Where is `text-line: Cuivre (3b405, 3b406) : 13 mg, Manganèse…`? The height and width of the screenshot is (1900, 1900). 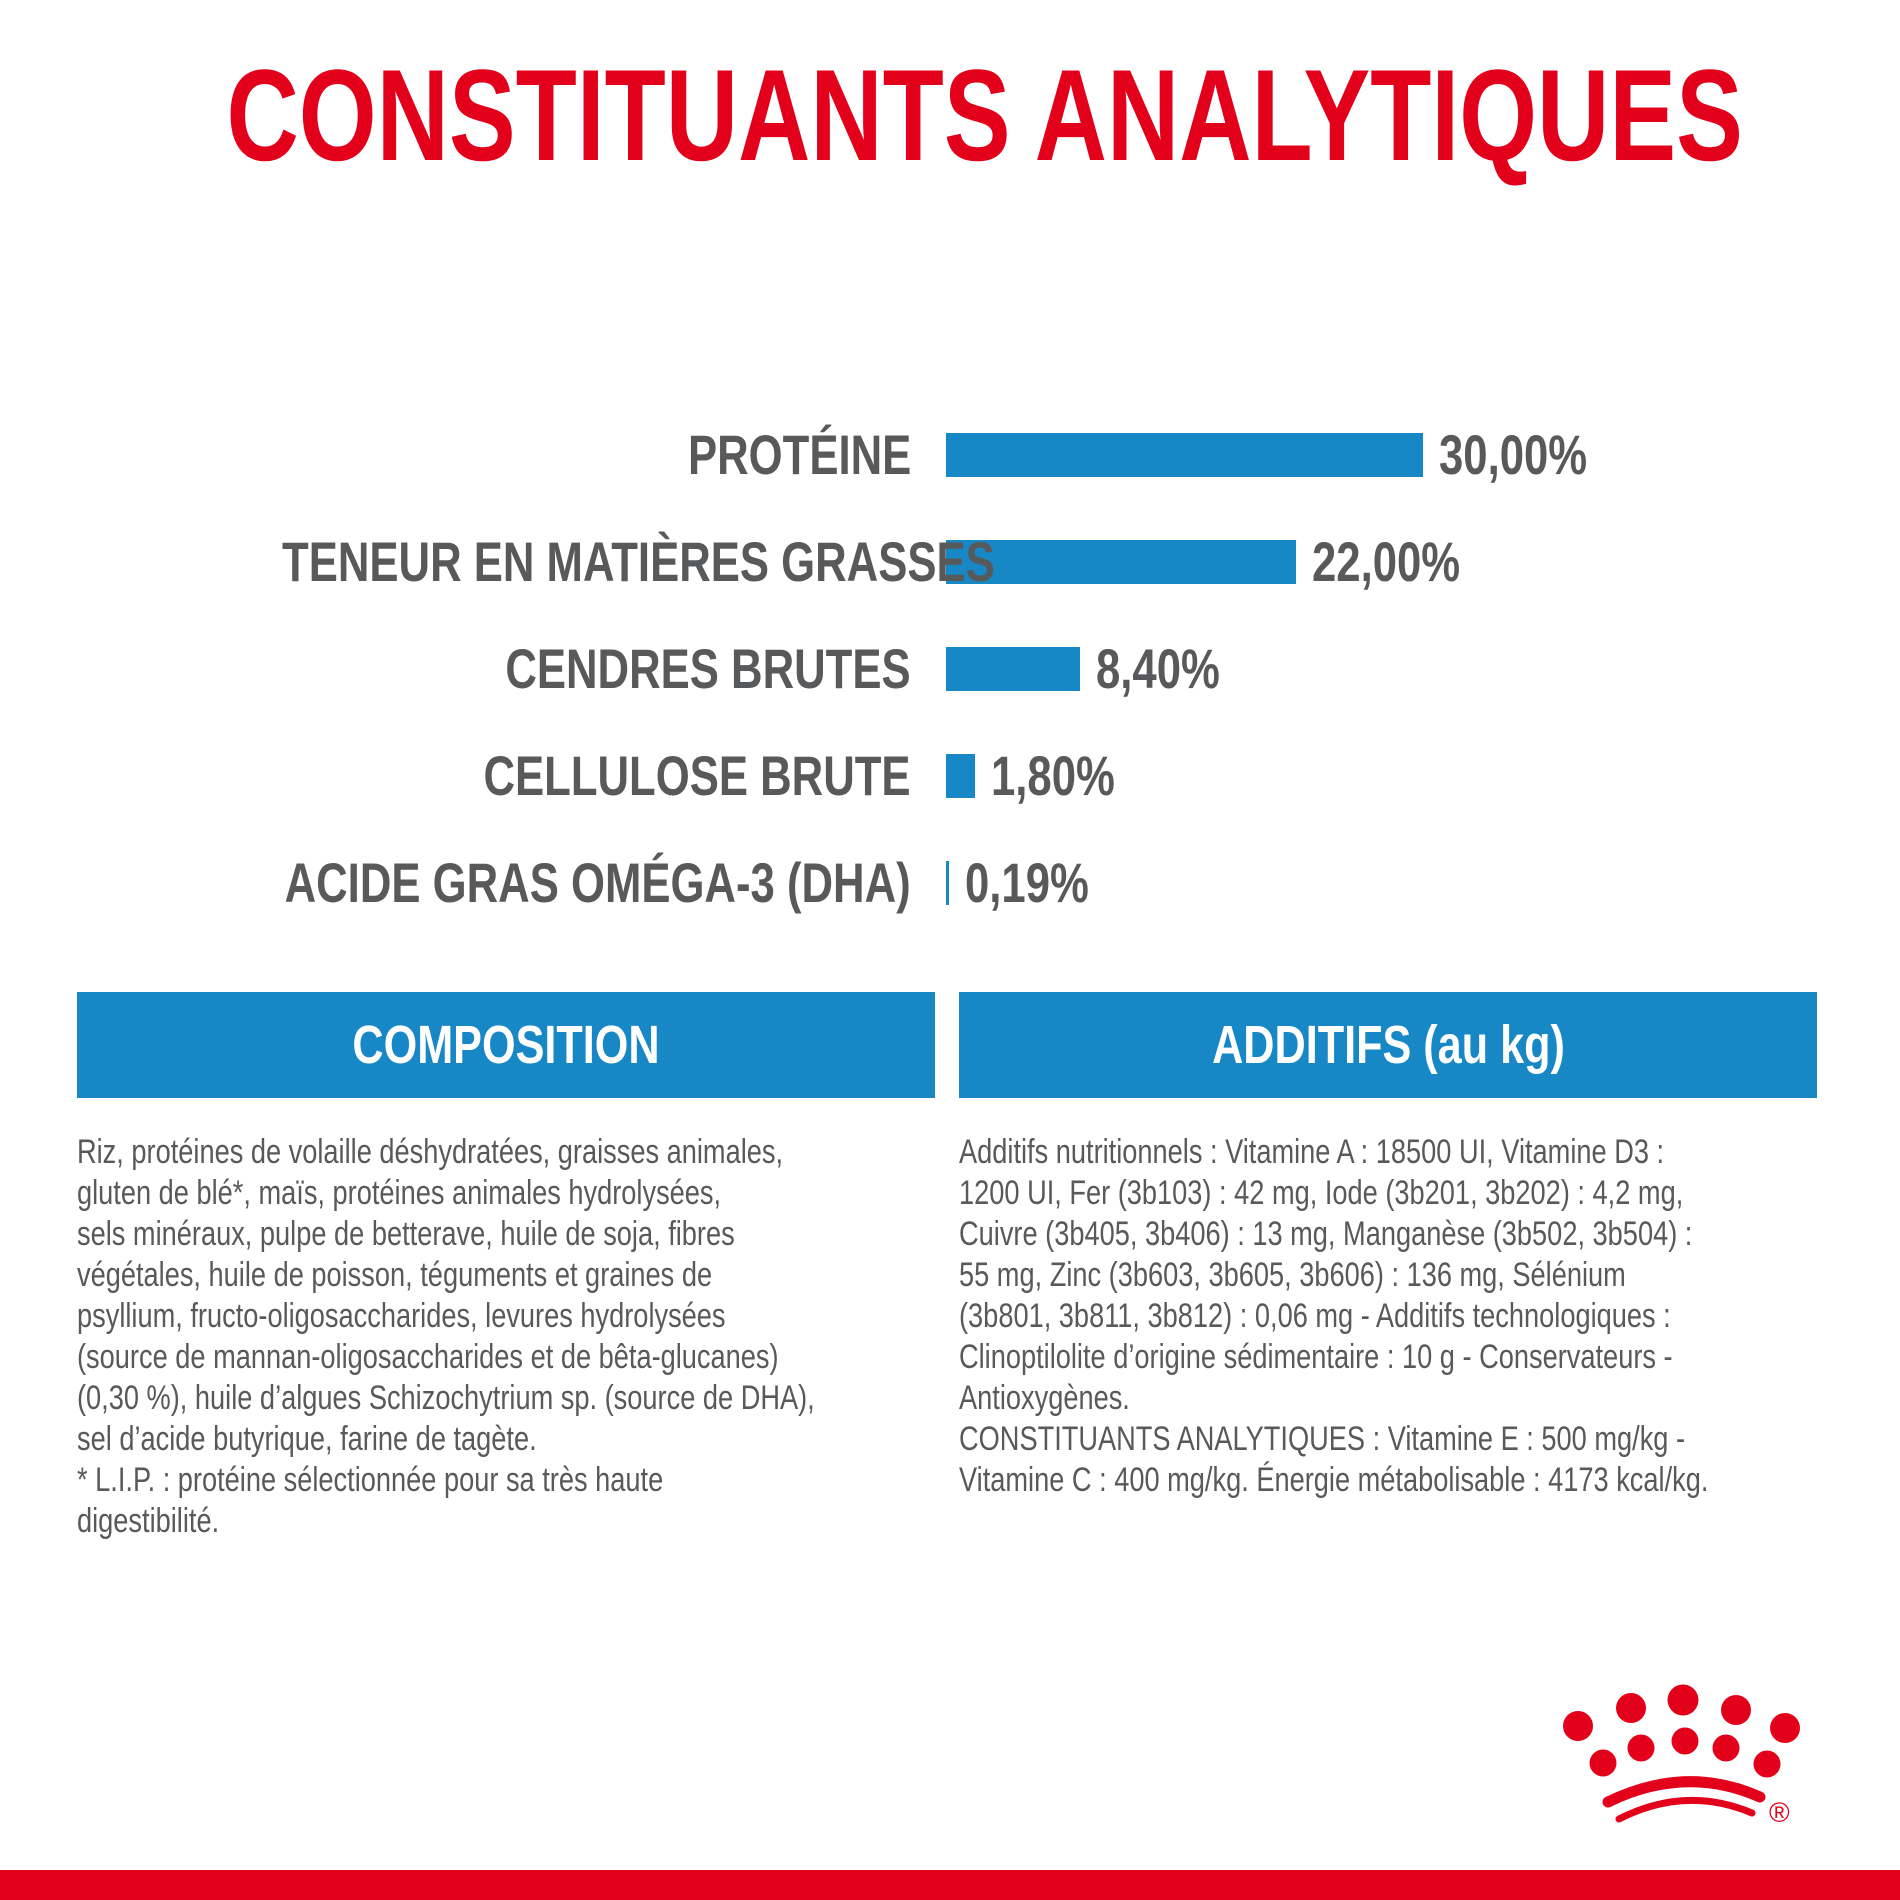 text-line: Cuivre (3b405, 3b406) : 13 mg, Manganèse… is located at coordinates (1326, 1234).